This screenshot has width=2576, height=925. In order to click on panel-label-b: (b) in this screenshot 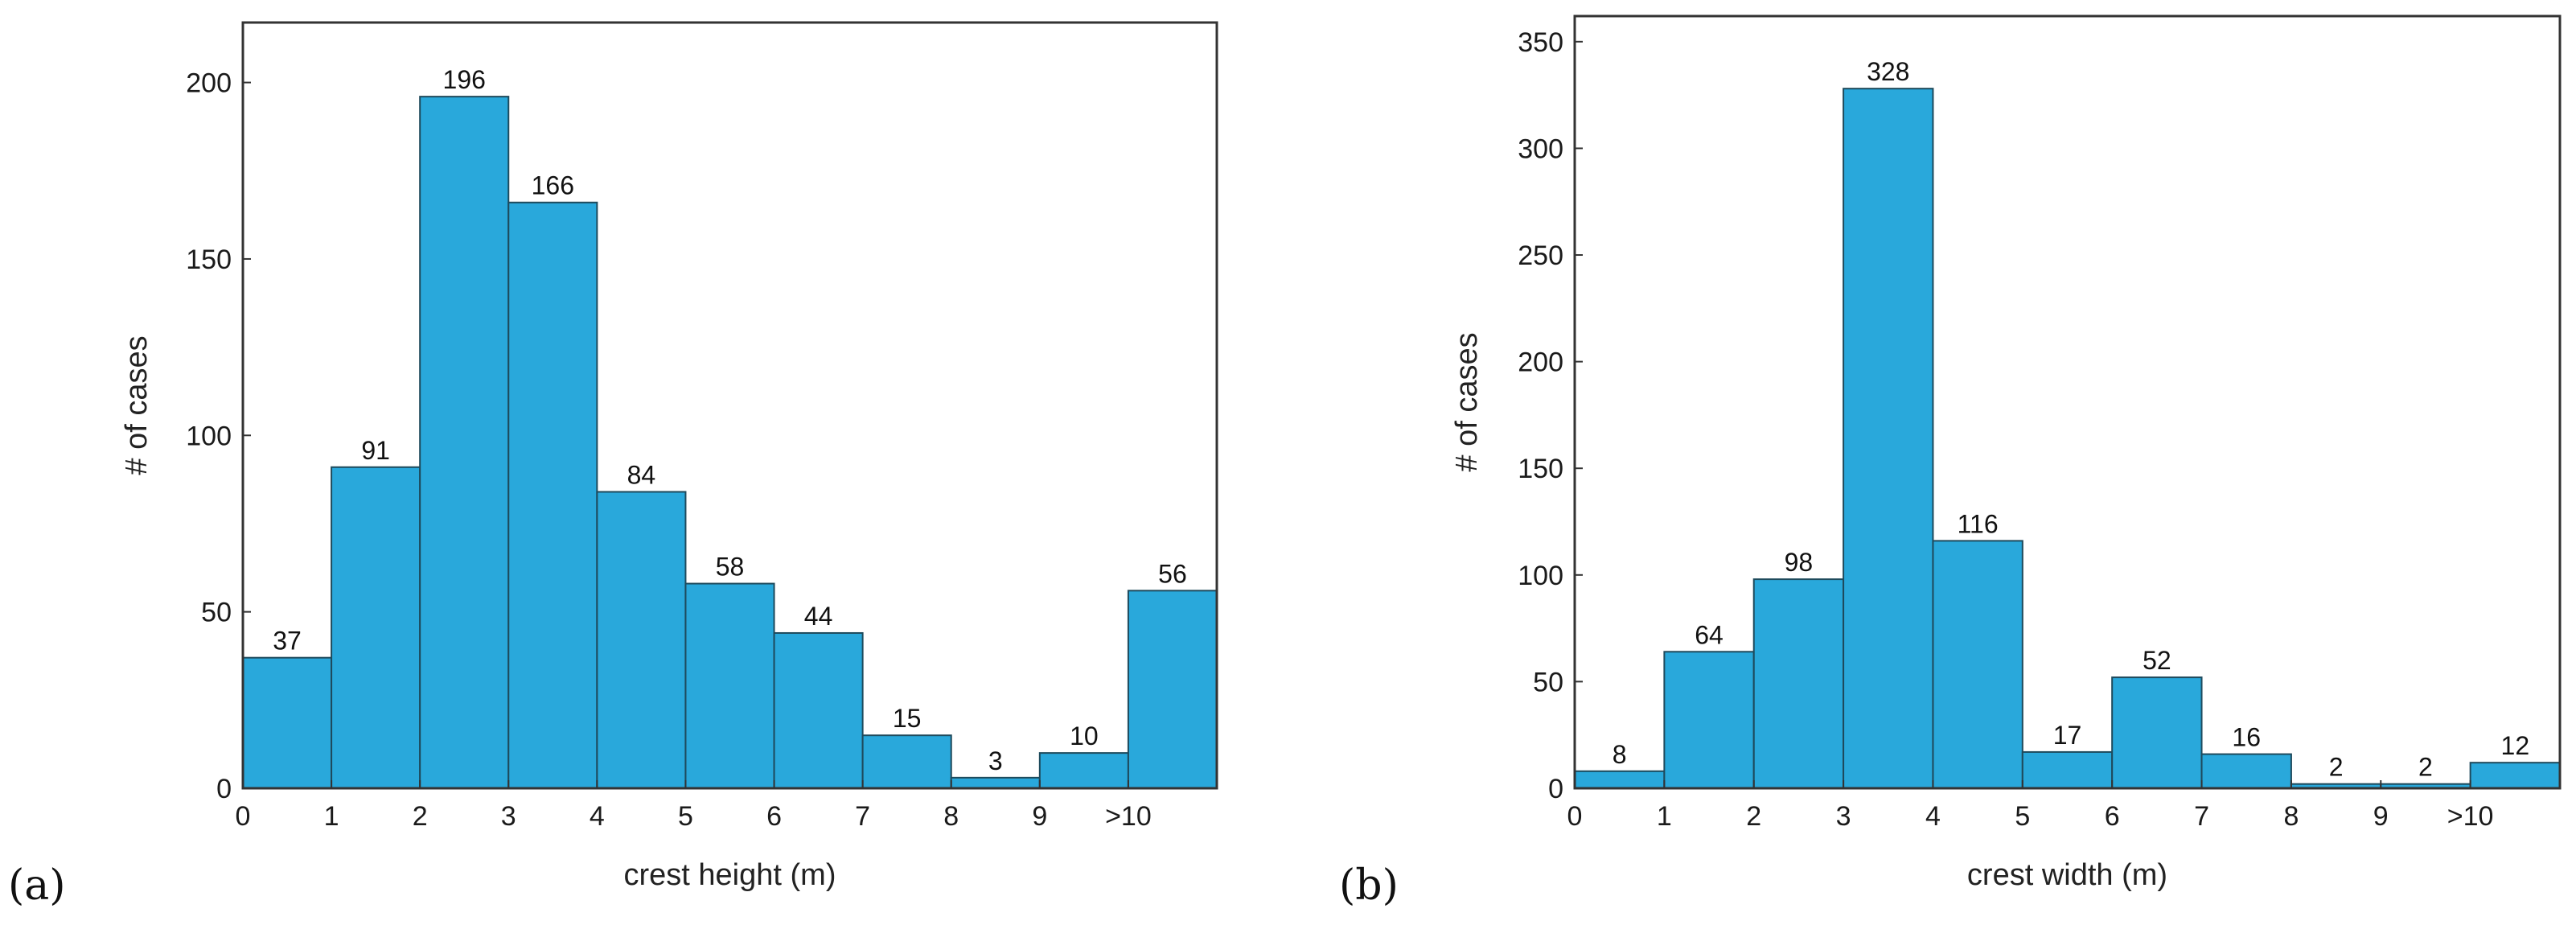, I will do `click(1369, 885)`.